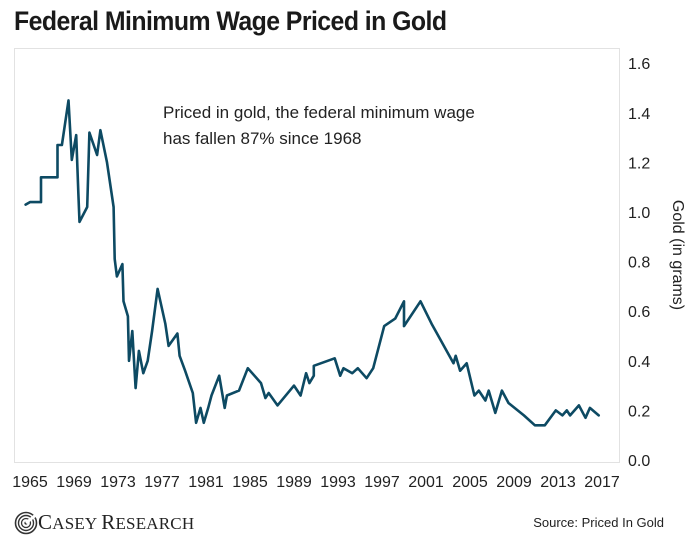 This screenshot has width=700, height=545. I want to click on x-tick-label: 2017, so click(602, 482).